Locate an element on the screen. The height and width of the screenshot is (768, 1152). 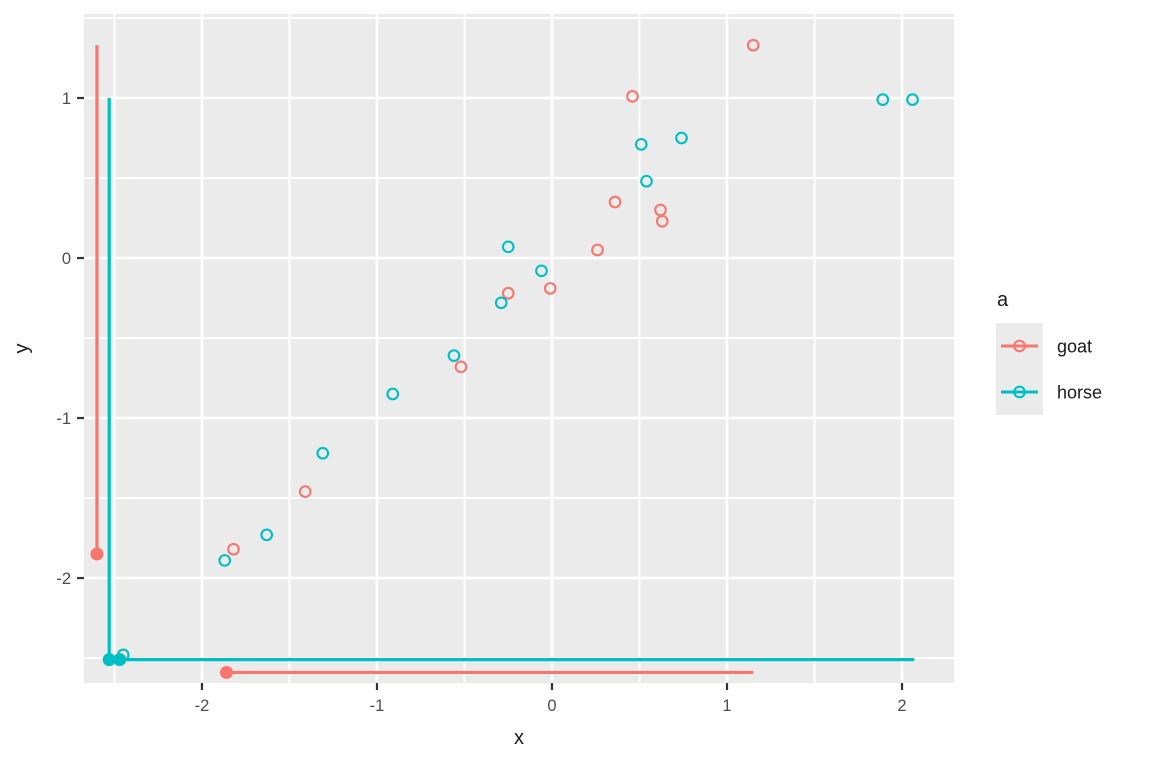
legend-title: a is located at coordinates (1003, 300).